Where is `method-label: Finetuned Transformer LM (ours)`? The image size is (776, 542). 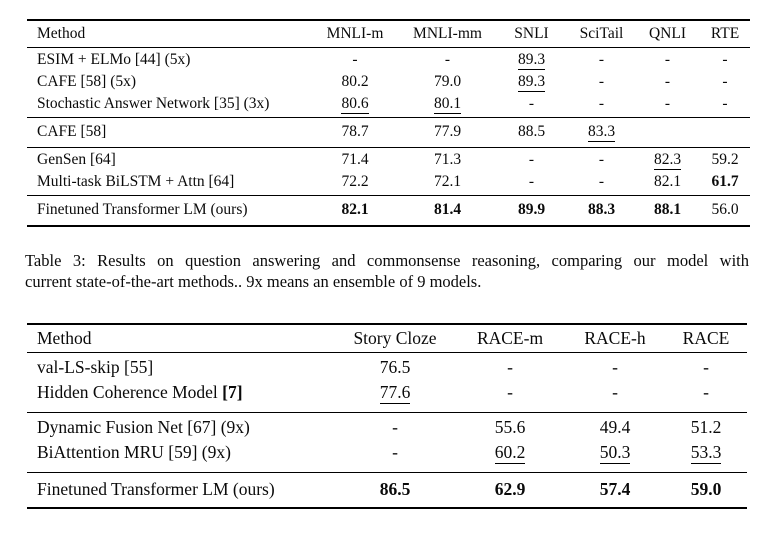
method-label: Finetuned Transformer LM (ours) is located at coordinates (156, 489).